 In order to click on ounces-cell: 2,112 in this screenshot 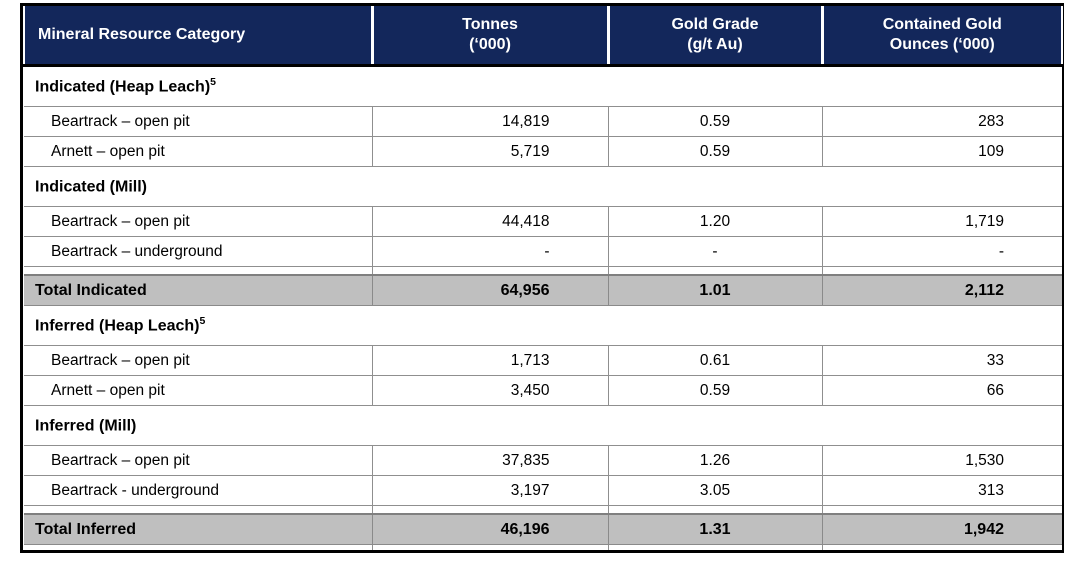, I will do `click(941, 290)`.